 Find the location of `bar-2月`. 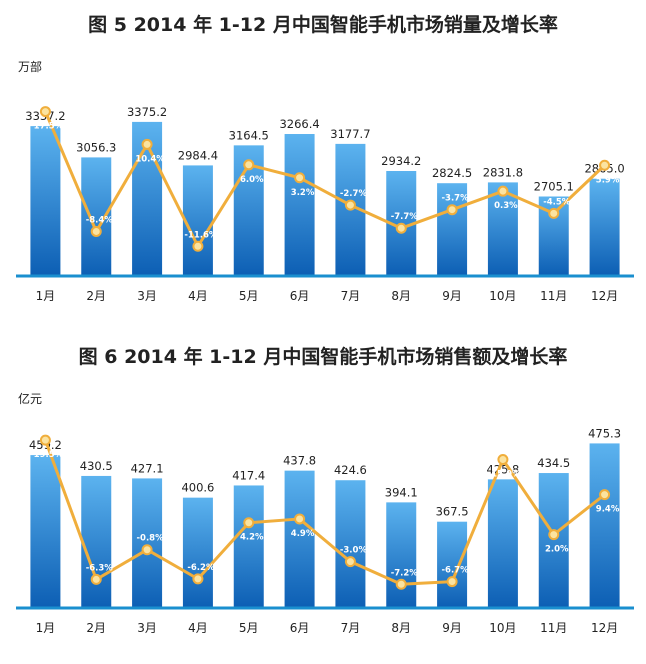

bar-2月 is located at coordinates (96, 541).